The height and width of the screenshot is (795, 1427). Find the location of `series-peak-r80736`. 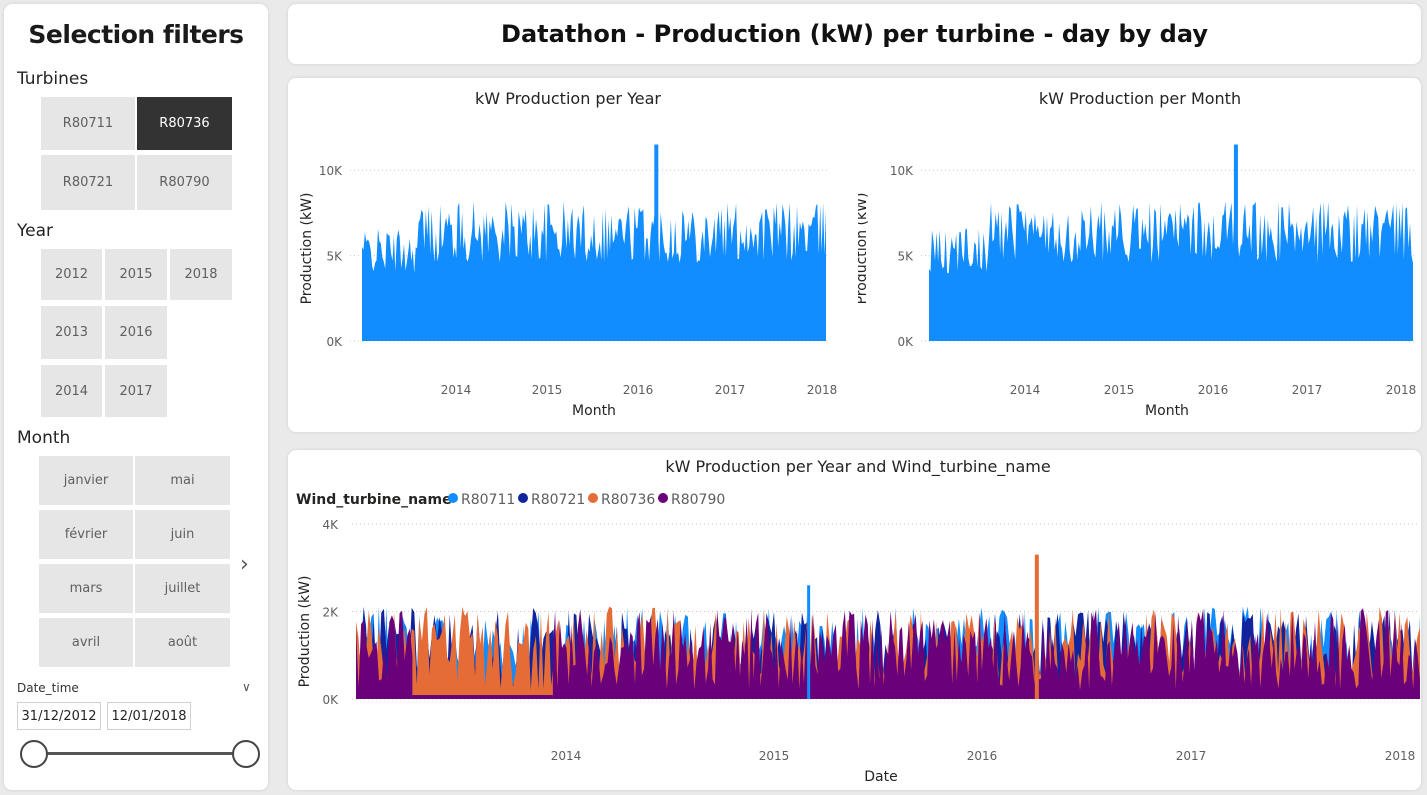

series-peak-r80736 is located at coordinates (1036, 626).